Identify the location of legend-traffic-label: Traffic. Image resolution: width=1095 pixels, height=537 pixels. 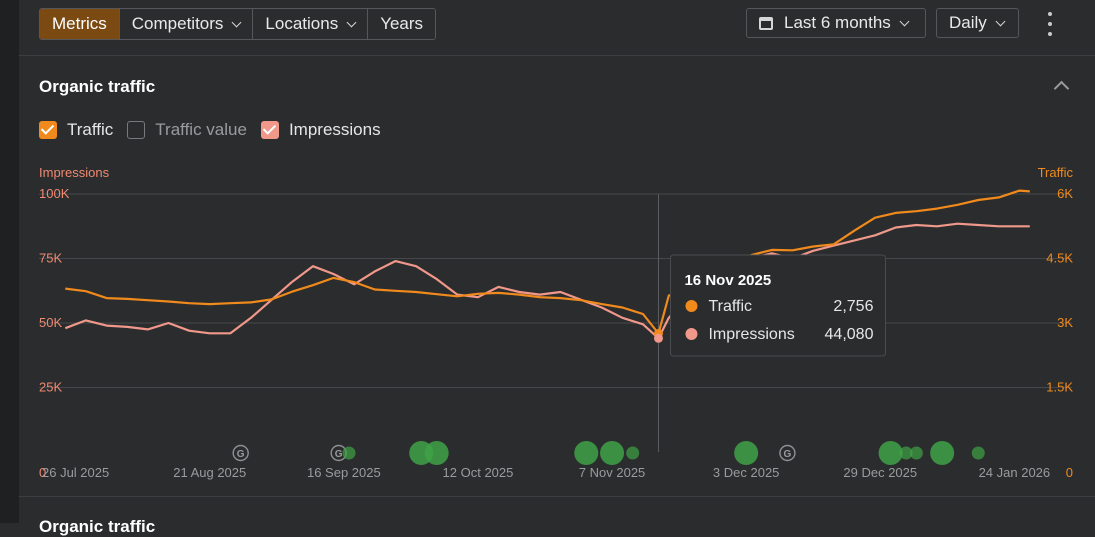
(90, 129).